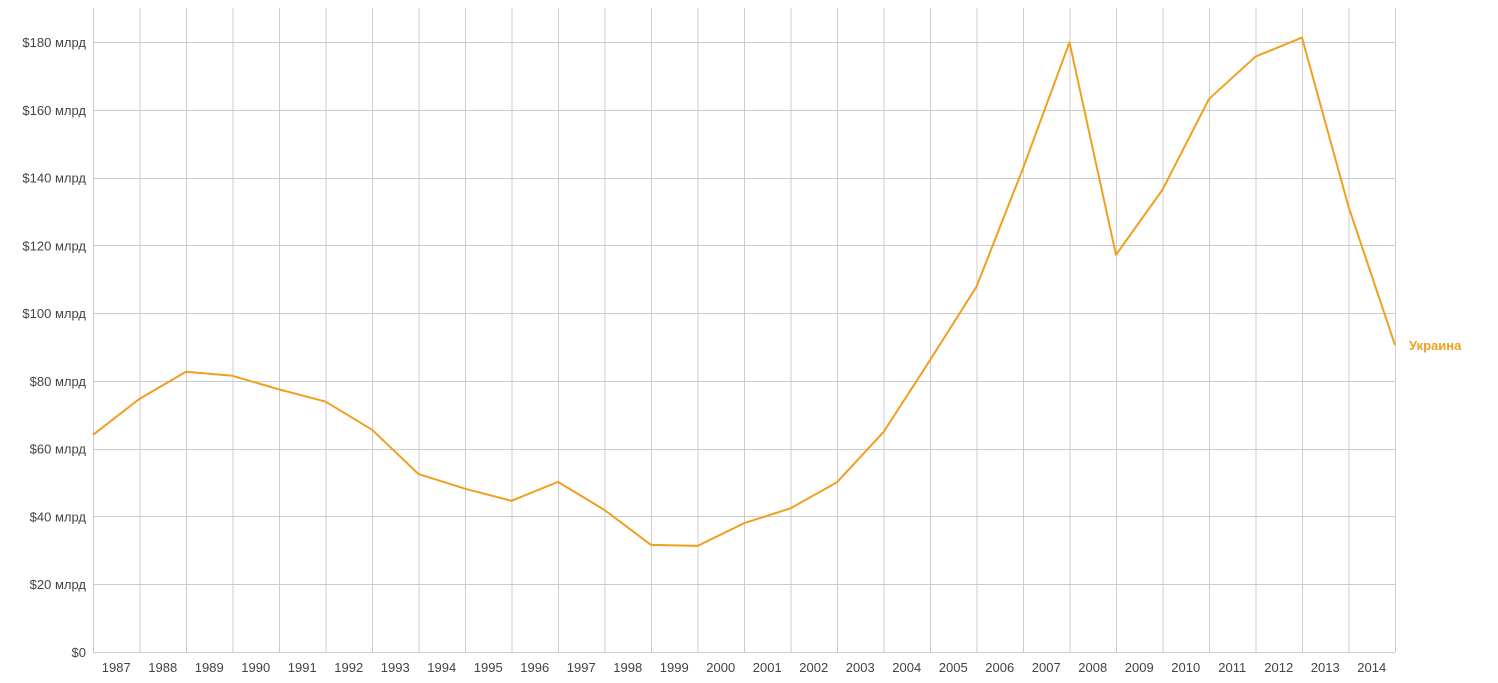  Describe the element at coordinates (627, 667) in the screenshot. I see `x-tick-label: 1998` at that location.